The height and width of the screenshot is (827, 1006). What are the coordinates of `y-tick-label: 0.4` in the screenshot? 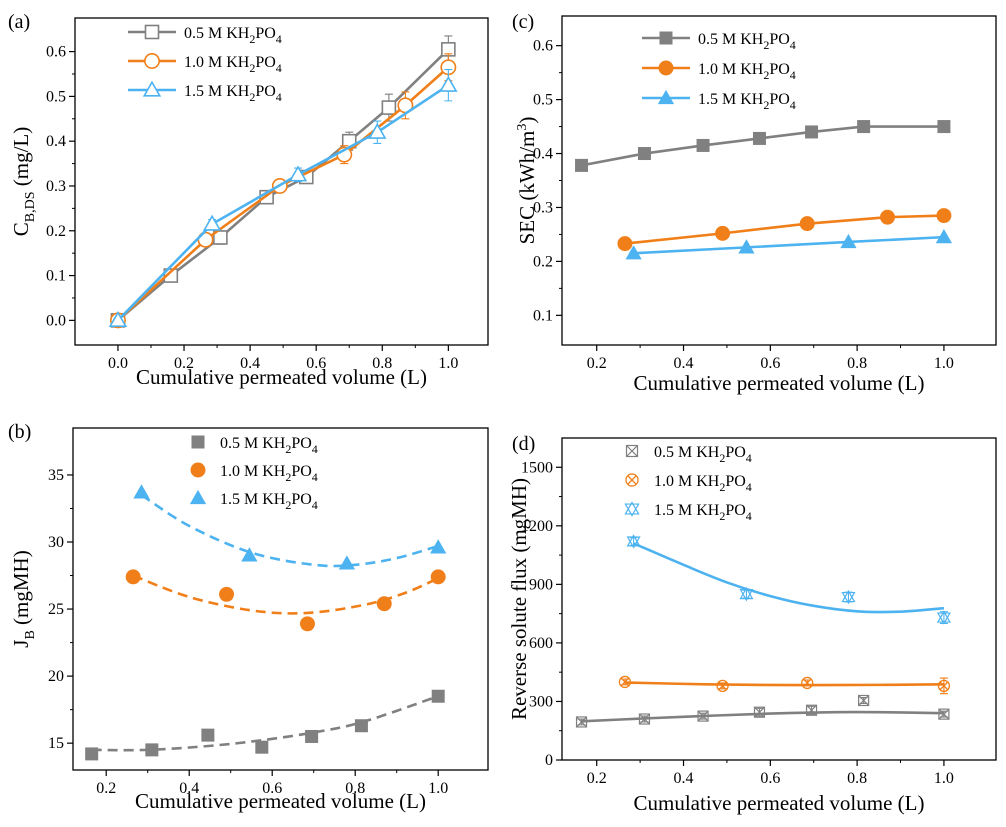 It's located at (543, 154).